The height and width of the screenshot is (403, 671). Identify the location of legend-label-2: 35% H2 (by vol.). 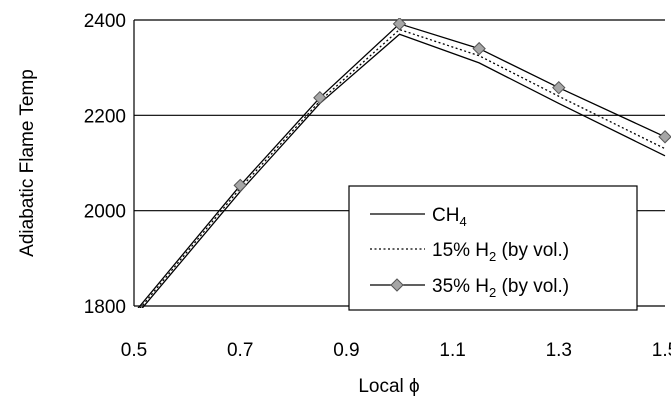
(500, 288).